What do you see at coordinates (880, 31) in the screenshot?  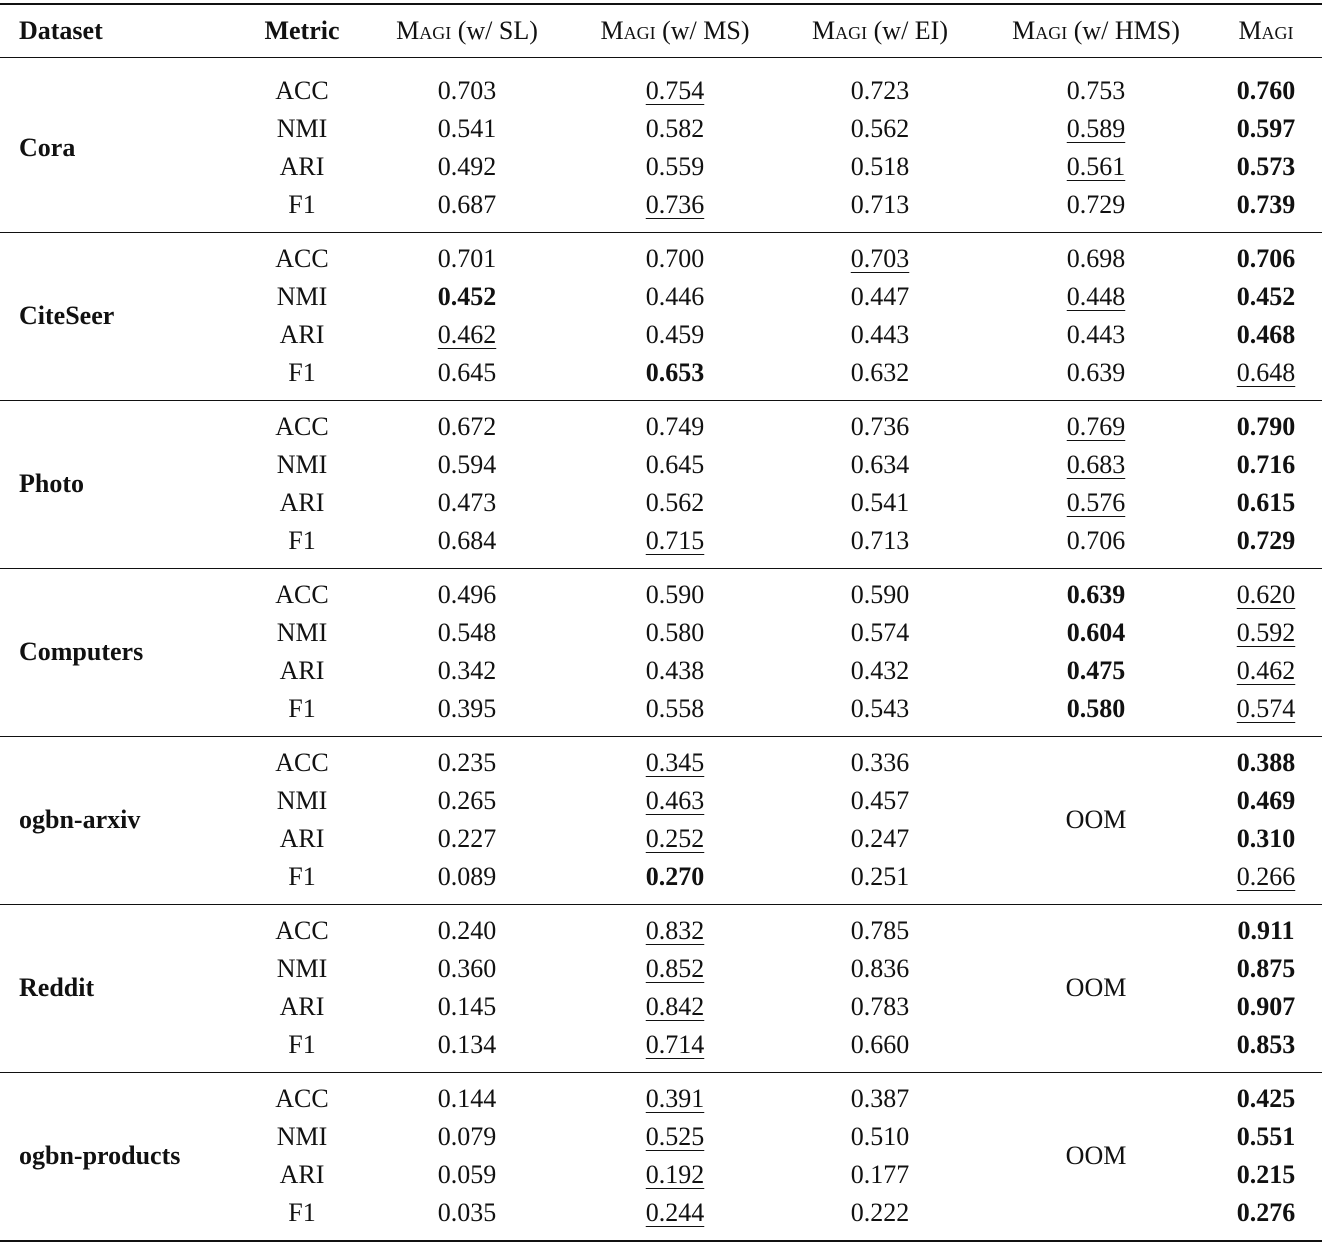 I see `header-method: Magi (w/ EI)` at bounding box center [880, 31].